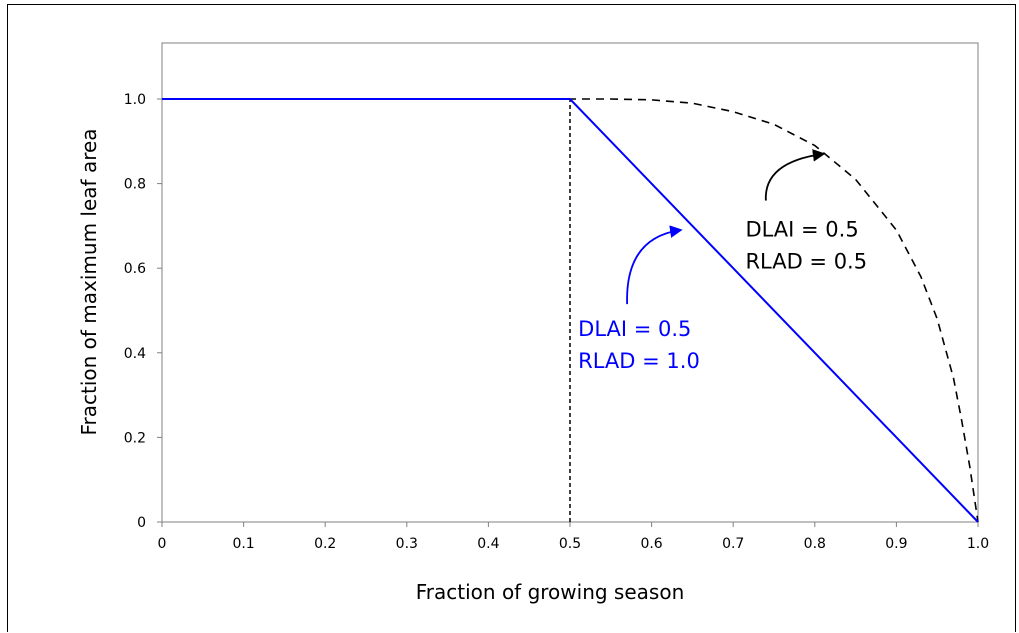 Image resolution: width=1019 pixels, height=633 pixels. I want to click on y-tick-label: 0.2, so click(135, 438).